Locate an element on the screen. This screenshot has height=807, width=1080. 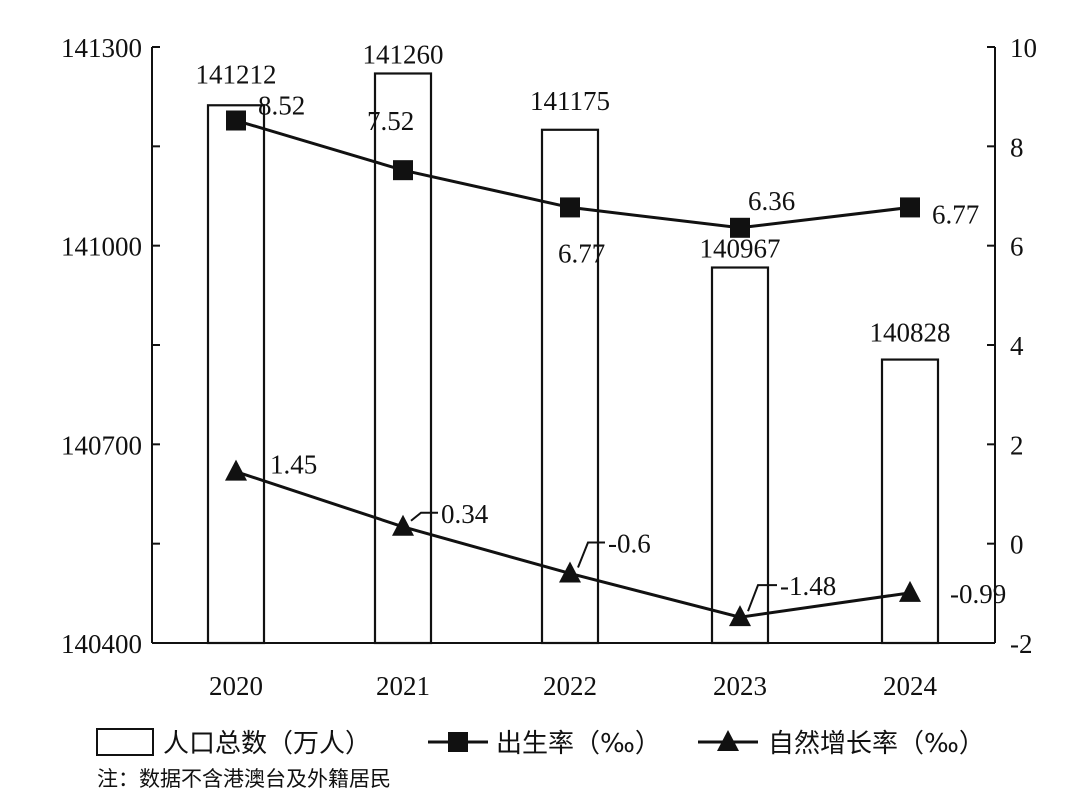
left-tick-label-140700: 140700 is located at coordinates (101, 445).